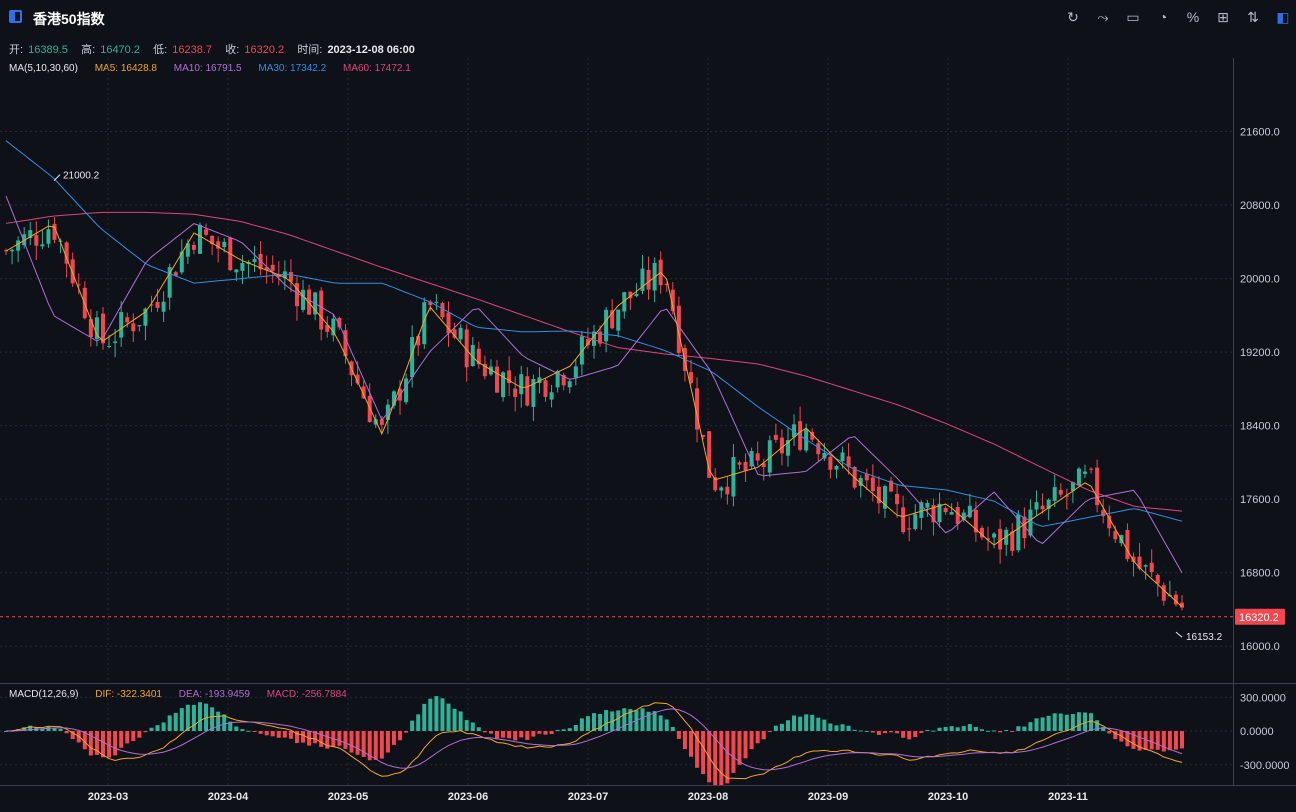 The image size is (1296, 812). What do you see at coordinates (594, 739) in the screenshot?
I see `dea-line` at bounding box center [594, 739].